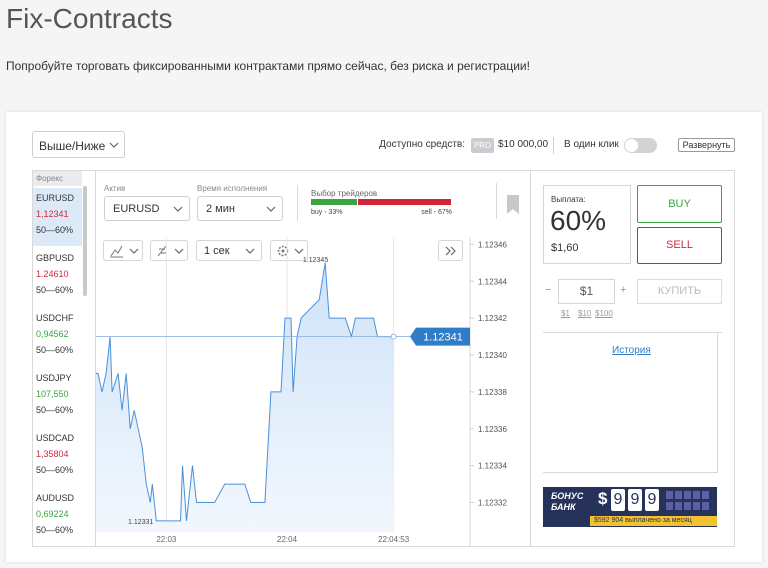 The height and width of the screenshot is (568, 768). Describe the element at coordinates (55, 318) in the screenshot. I see `asset-name: USDCHF` at that location.